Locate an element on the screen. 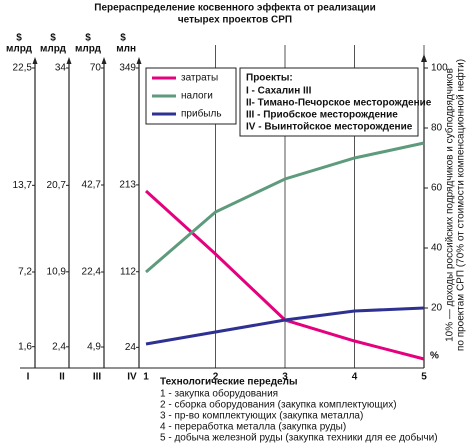 The width and height of the screenshot is (470, 444). project-item: II- Тимано-Печорское месторождение is located at coordinates (339, 103).